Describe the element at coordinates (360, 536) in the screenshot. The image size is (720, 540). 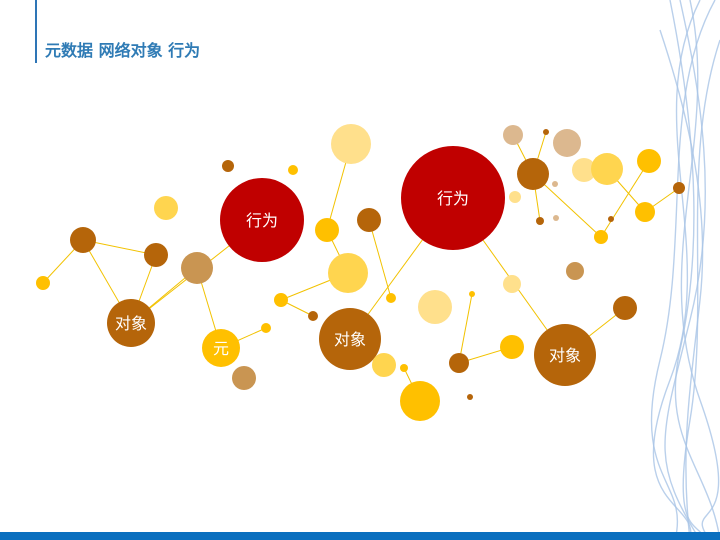
I see `bottom-bar` at that location.